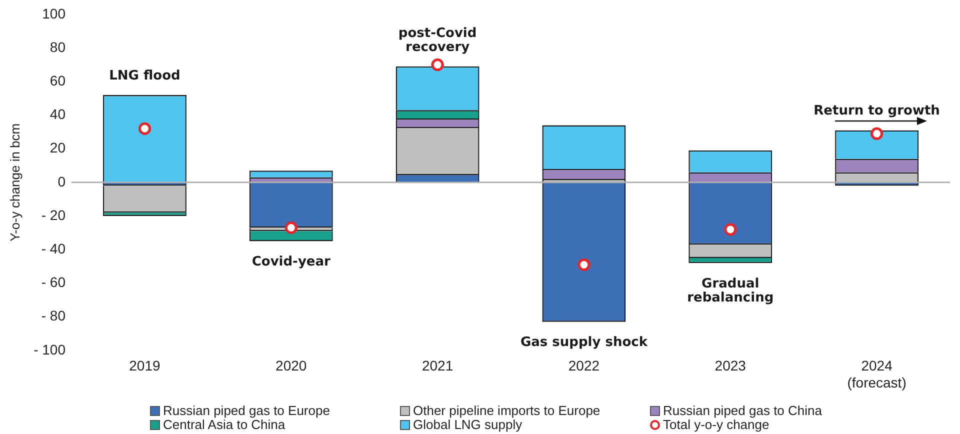 The image size is (960, 434). What do you see at coordinates (53, 214) in the screenshot?
I see `y-tick-label: - 20` at bounding box center [53, 214].